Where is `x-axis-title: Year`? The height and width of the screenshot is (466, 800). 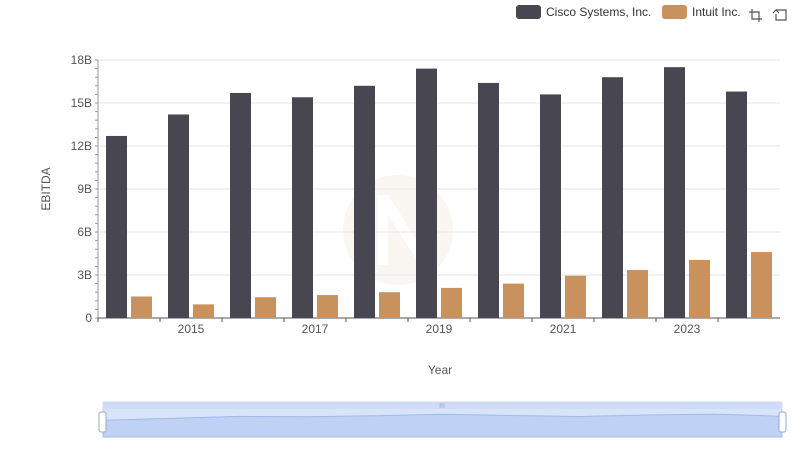
x-axis-title: Year is located at coordinates (440, 370).